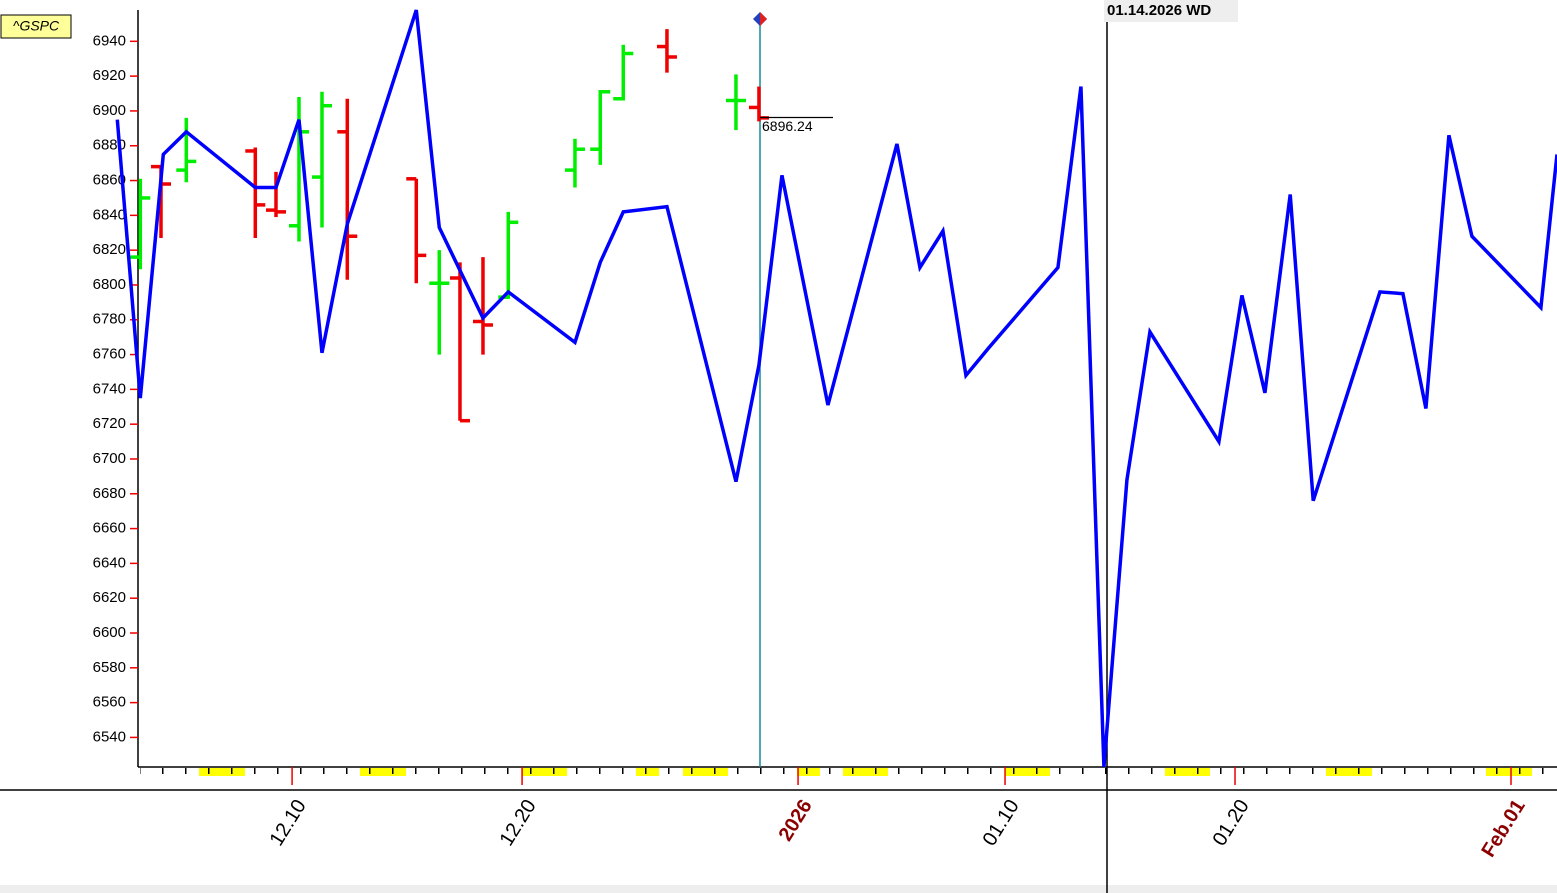 The height and width of the screenshot is (893, 1557). What do you see at coordinates (518, 823) in the screenshot?
I see `x-tick-label: 12.20` at bounding box center [518, 823].